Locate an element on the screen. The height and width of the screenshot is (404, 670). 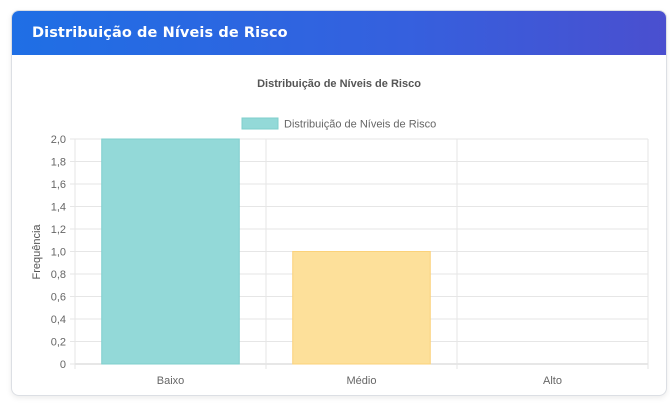
legend-label: Distribuição de Níveis de Risco is located at coordinates (360, 125).